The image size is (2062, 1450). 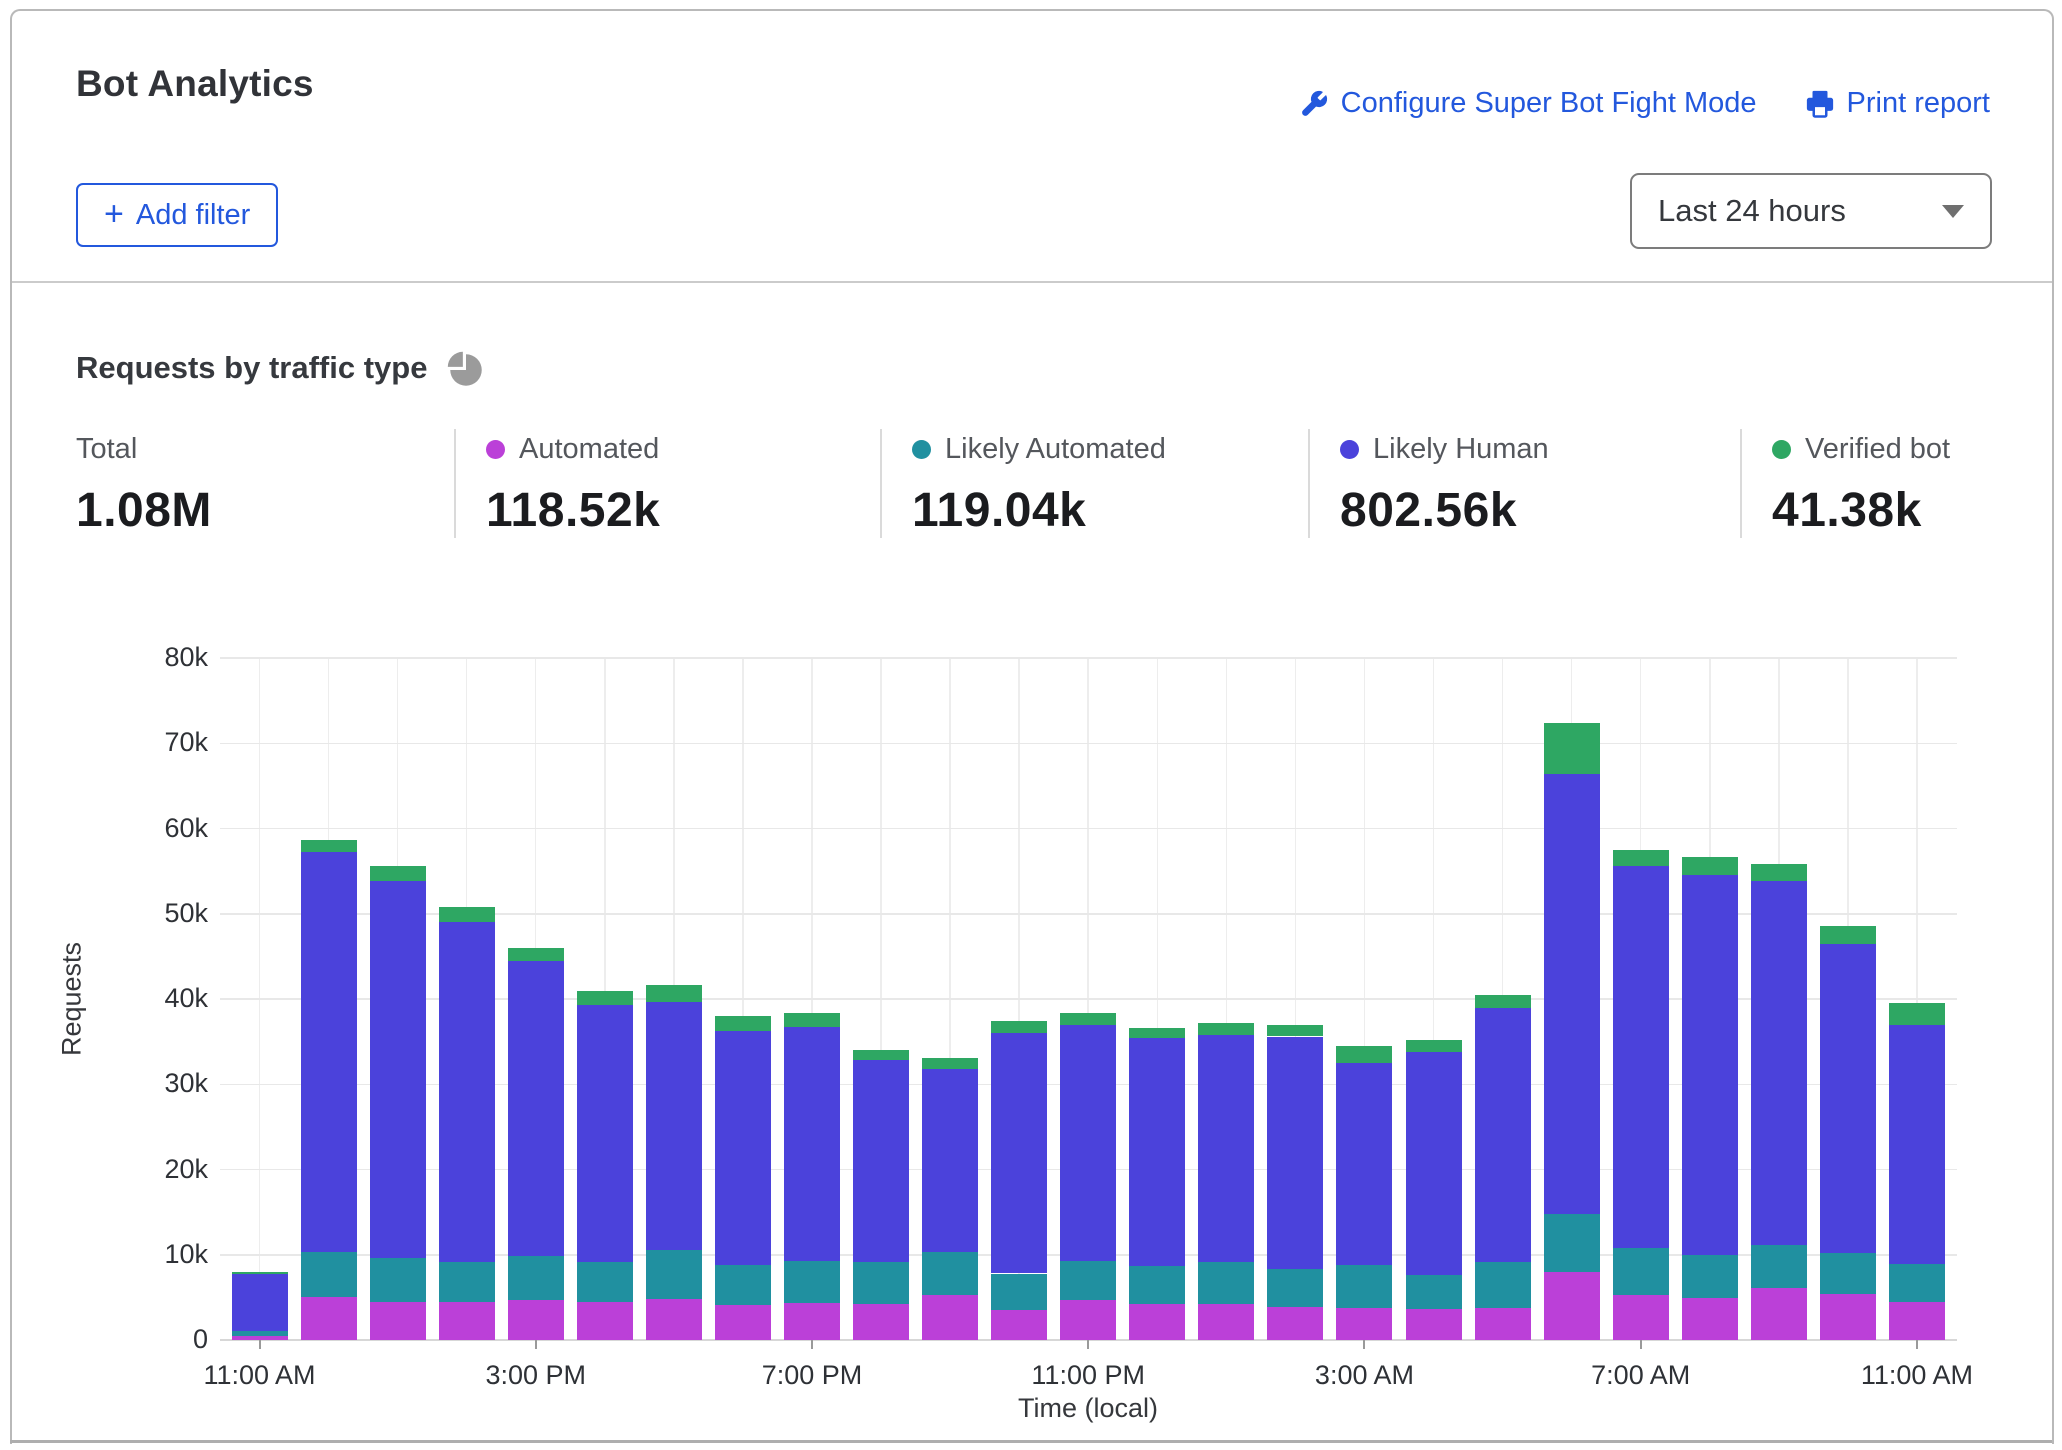 What do you see at coordinates (1528, 103) in the screenshot?
I see `configure-super-bot-fight-mode-link: Configure Super Bot Fight Mode` at bounding box center [1528, 103].